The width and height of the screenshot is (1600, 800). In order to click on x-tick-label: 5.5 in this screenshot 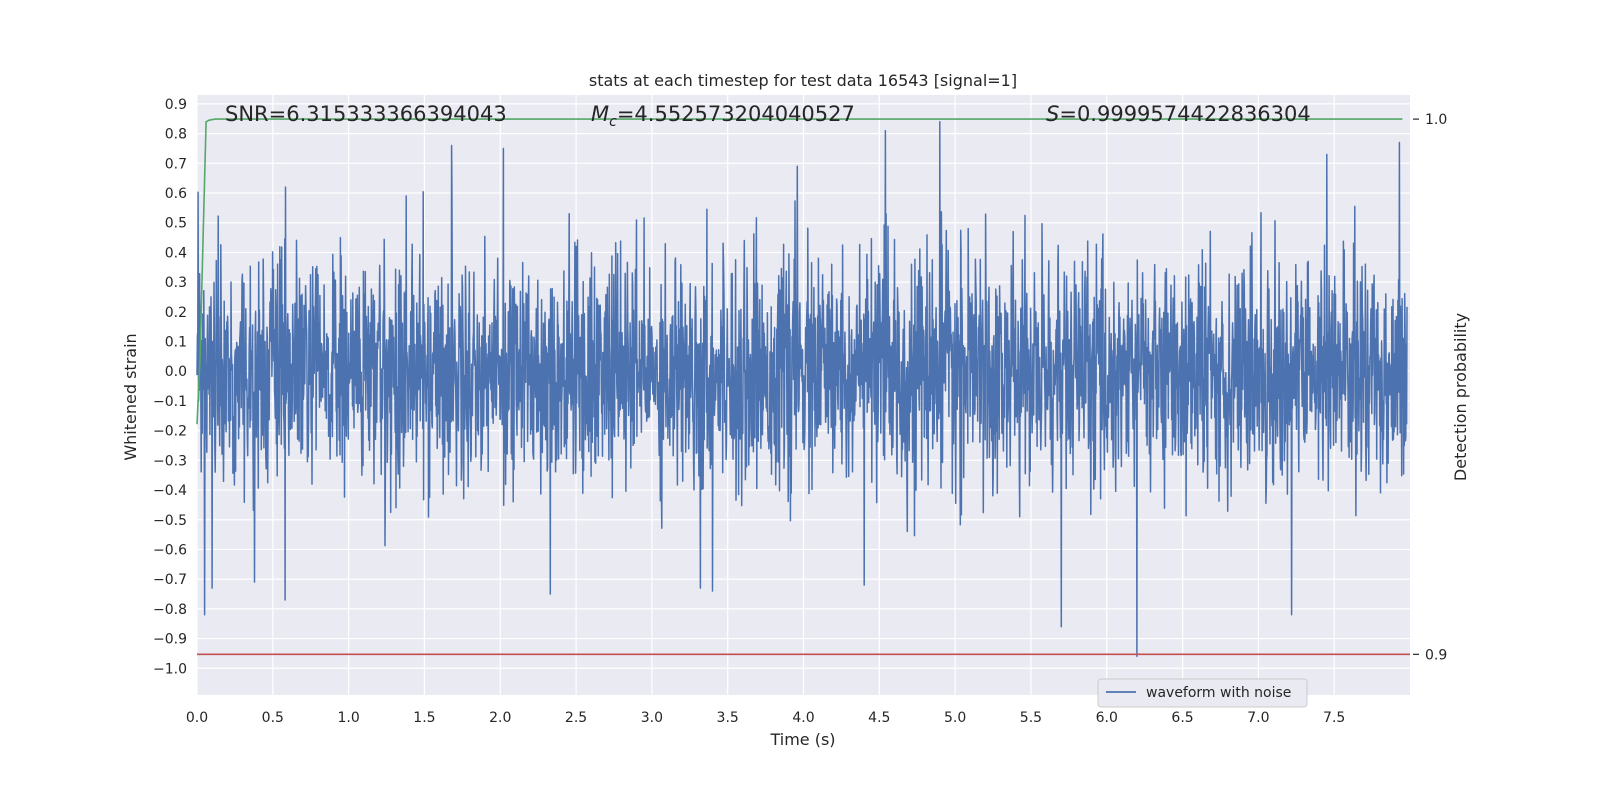, I will do `click(1031, 718)`.